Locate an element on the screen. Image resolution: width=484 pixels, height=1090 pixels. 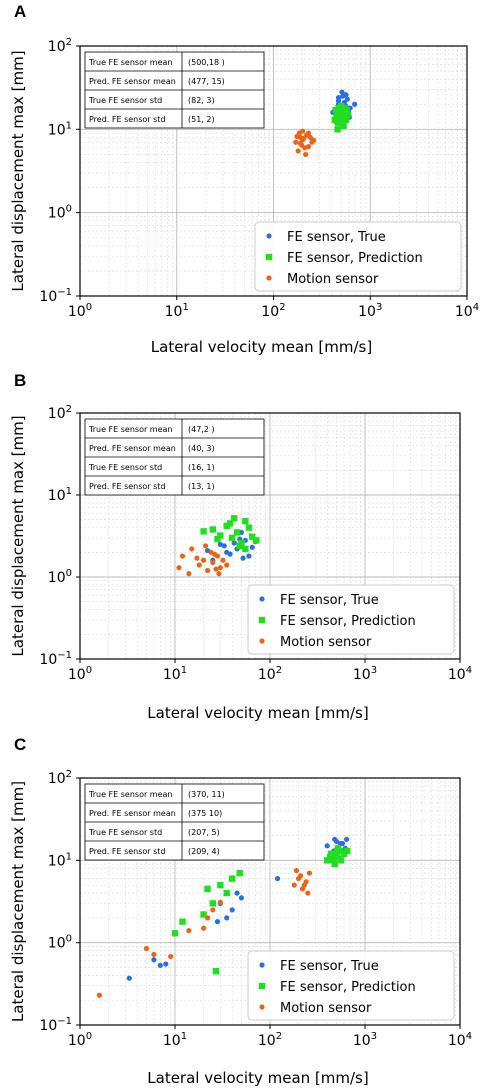
stats-value: (47,2 ) is located at coordinates (201, 429).